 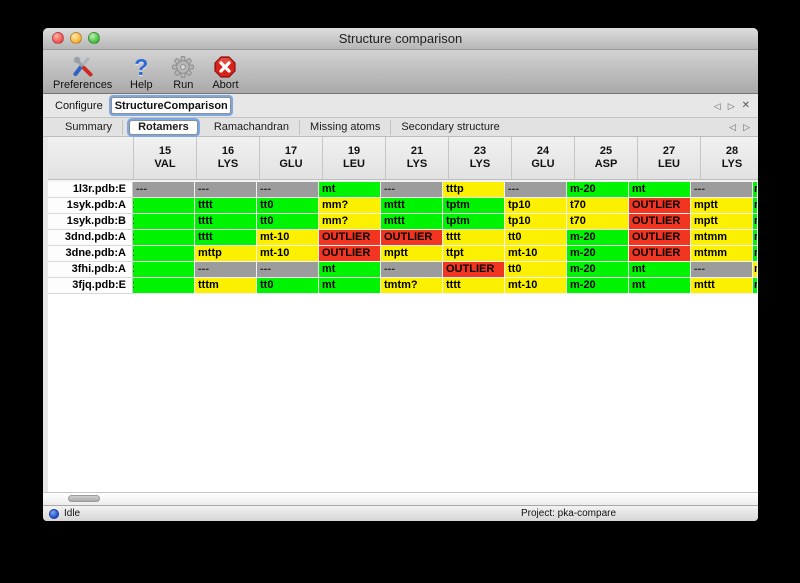 What do you see at coordinates (252, 127) in the screenshot?
I see `tab-ramachandran: Ramachandran` at bounding box center [252, 127].